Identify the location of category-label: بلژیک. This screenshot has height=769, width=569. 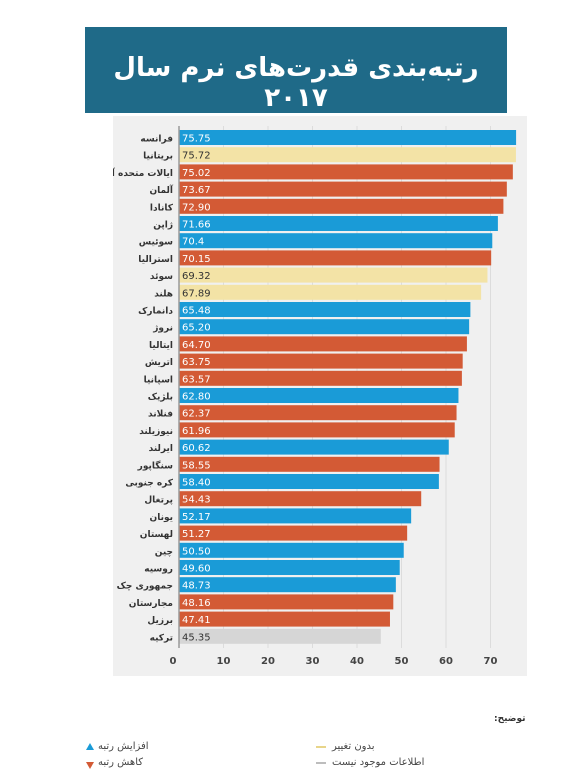
(160, 398).